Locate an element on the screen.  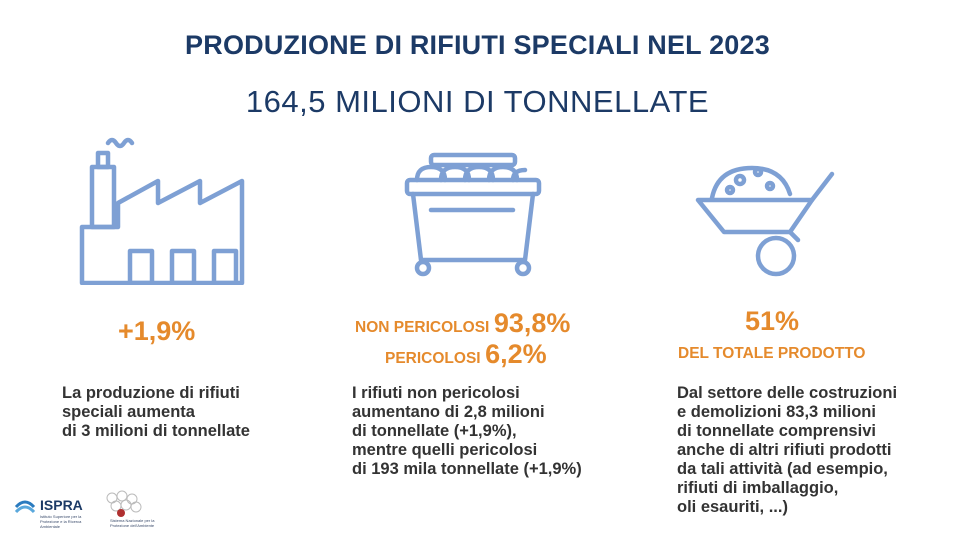
ispra-mark-icon is located at coordinates (25, 507).